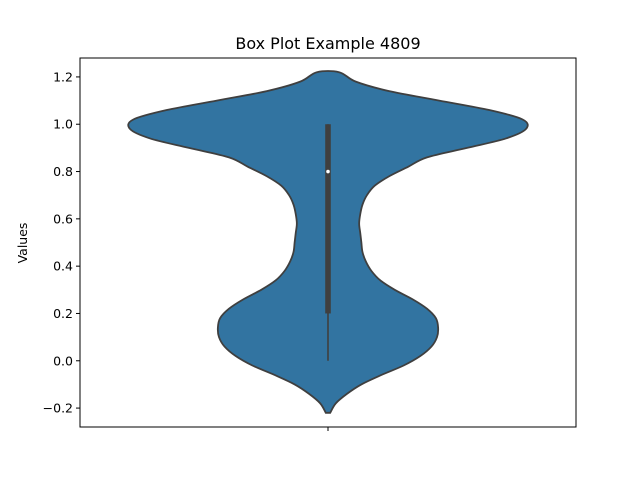  Describe the element at coordinates (58, 408) in the screenshot. I see `y-tick-label: −0.2` at that location.